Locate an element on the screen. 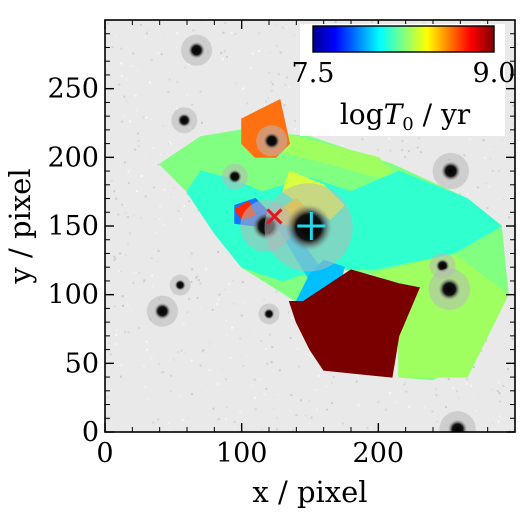  x-tick-label: 100 is located at coordinates (242, 453).